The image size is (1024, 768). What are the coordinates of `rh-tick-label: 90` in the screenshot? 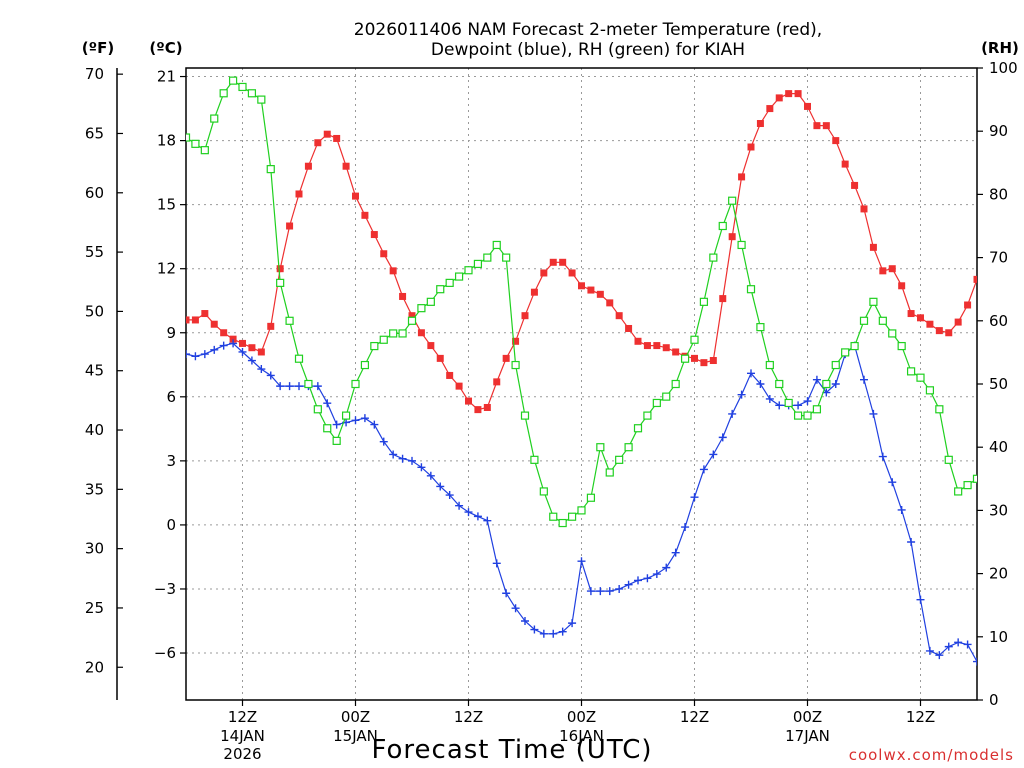 It's located at (998, 131).